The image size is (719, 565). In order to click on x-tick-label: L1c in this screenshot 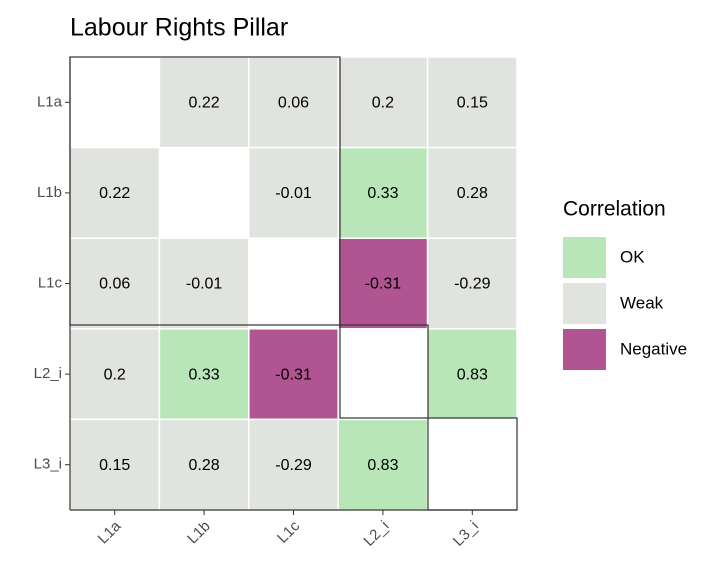, I will do `click(288, 531)`.